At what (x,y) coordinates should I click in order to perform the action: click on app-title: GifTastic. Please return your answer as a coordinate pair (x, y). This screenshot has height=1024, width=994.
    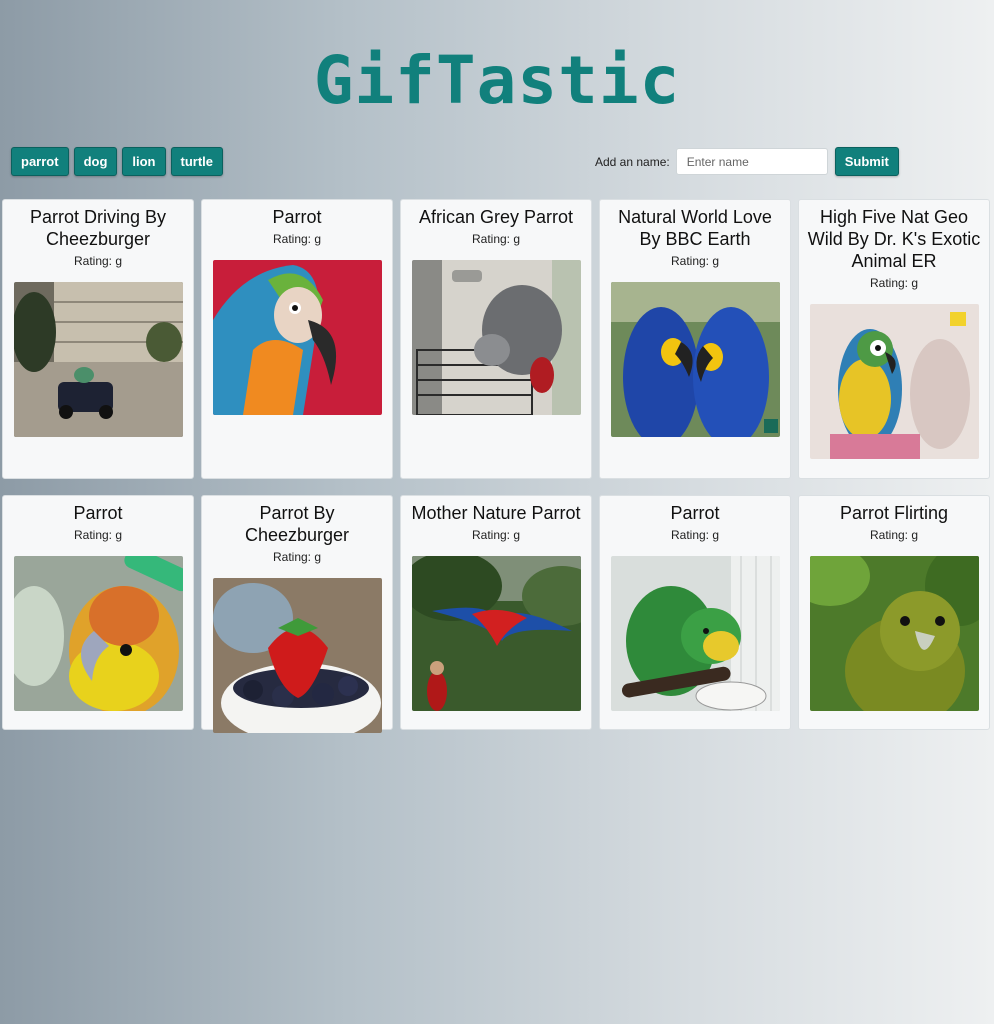
    Looking at the image, I should click on (497, 80).